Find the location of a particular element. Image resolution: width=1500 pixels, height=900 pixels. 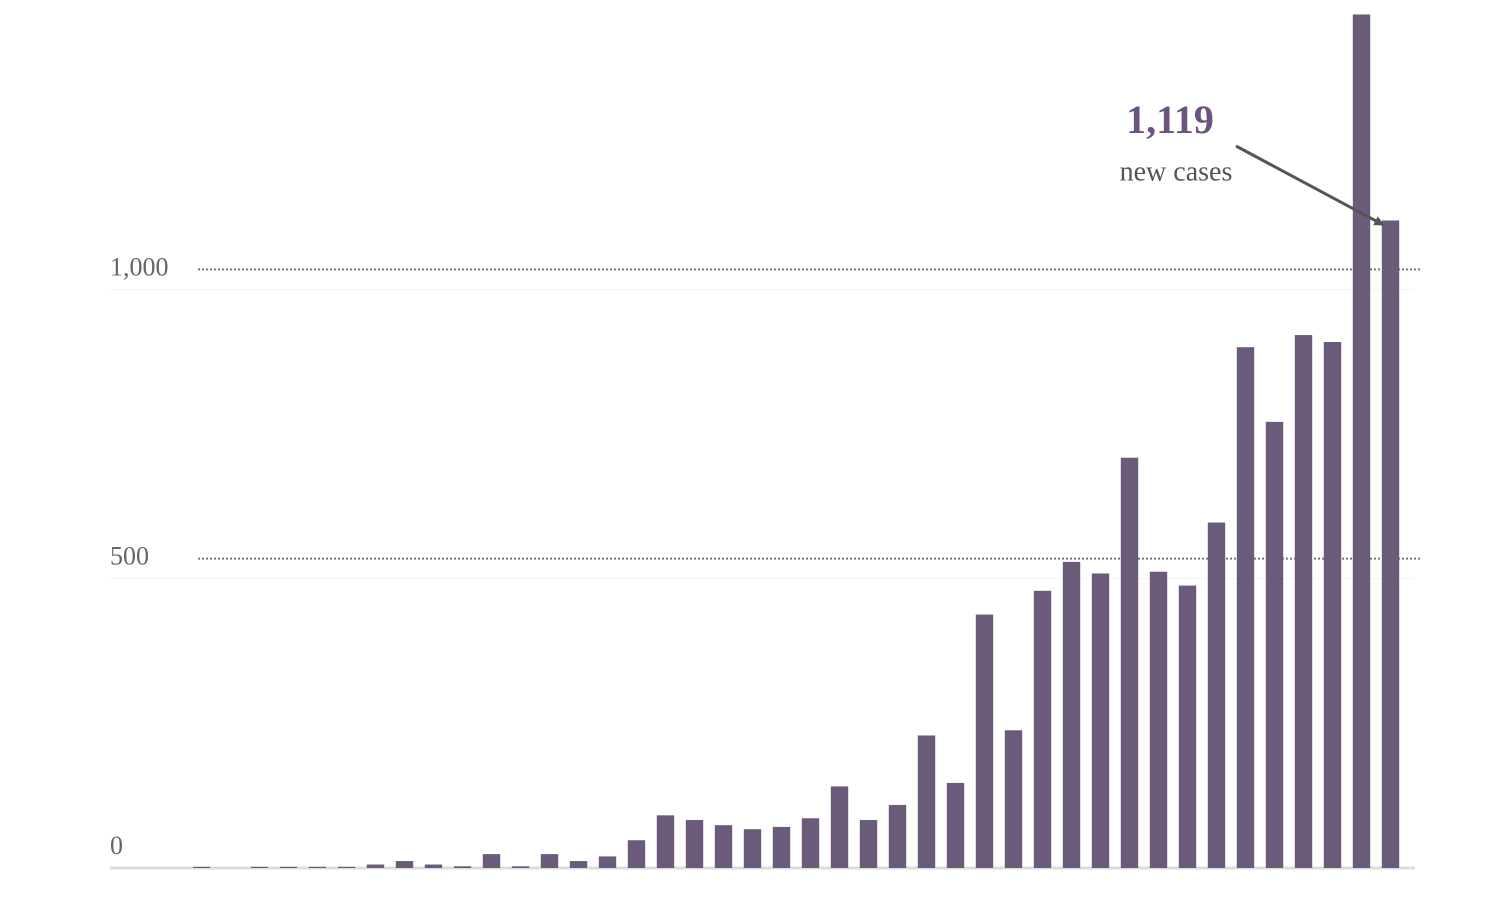

y-tick-label: 0 is located at coordinates (116, 845).